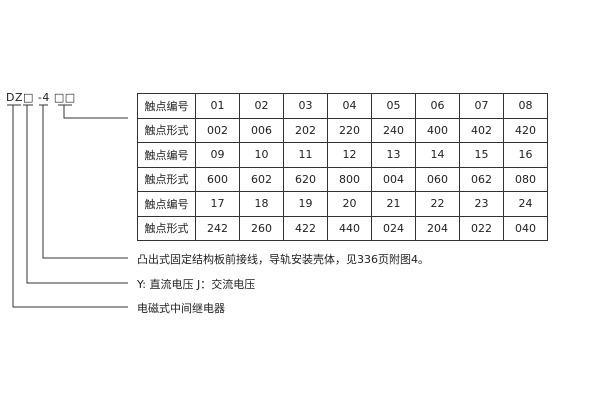 The width and height of the screenshot is (600, 400). What do you see at coordinates (261, 179) in the screenshot?
I see `table-cell: 602` at bounding box center [261, 179].